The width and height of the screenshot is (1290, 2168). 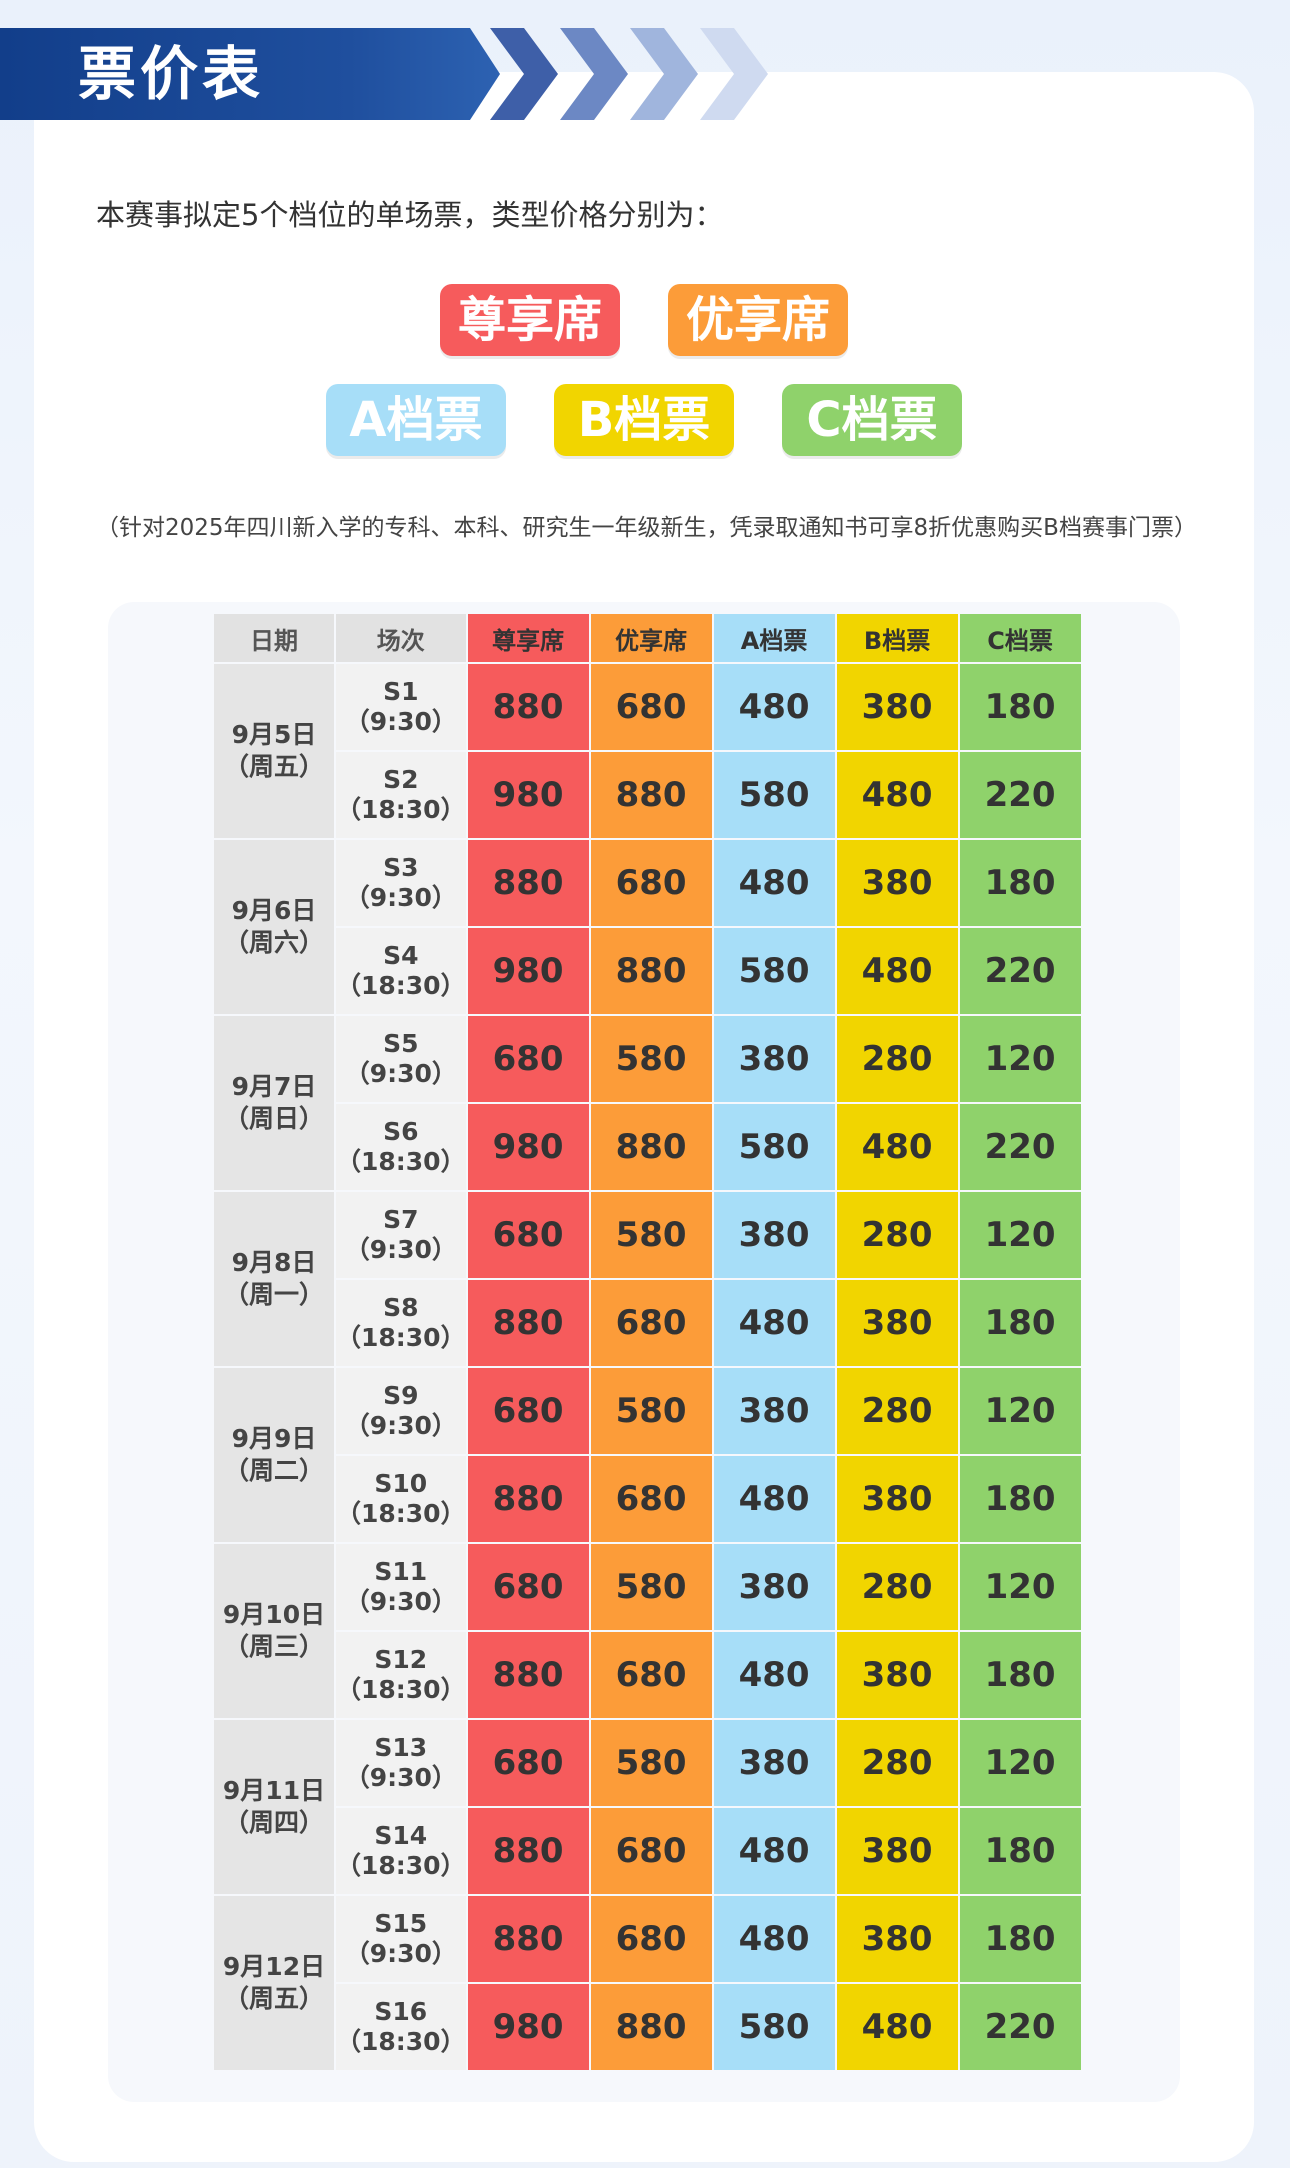 I want to click on session-cell: S4 （18:30）, so click(x=401, y=971).